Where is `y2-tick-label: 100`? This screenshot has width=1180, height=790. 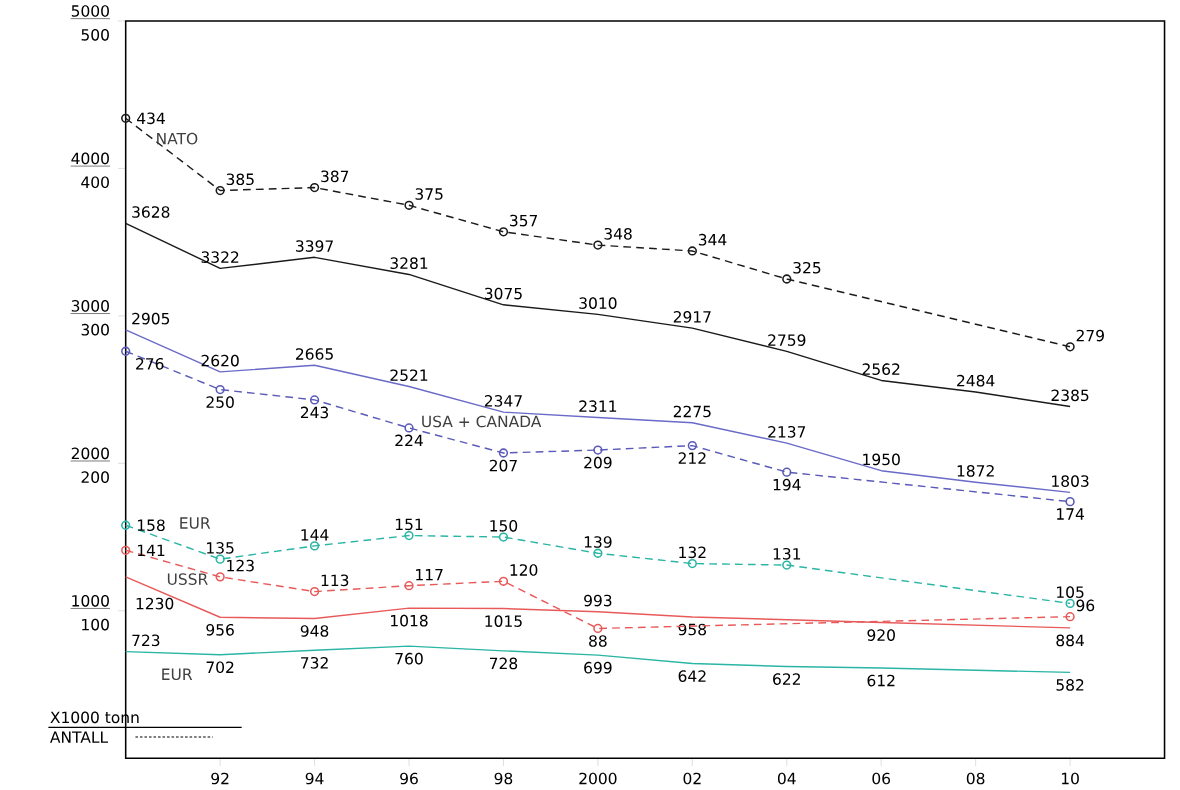 y2-tick-label: 100 is located at coordinates (95, 625).